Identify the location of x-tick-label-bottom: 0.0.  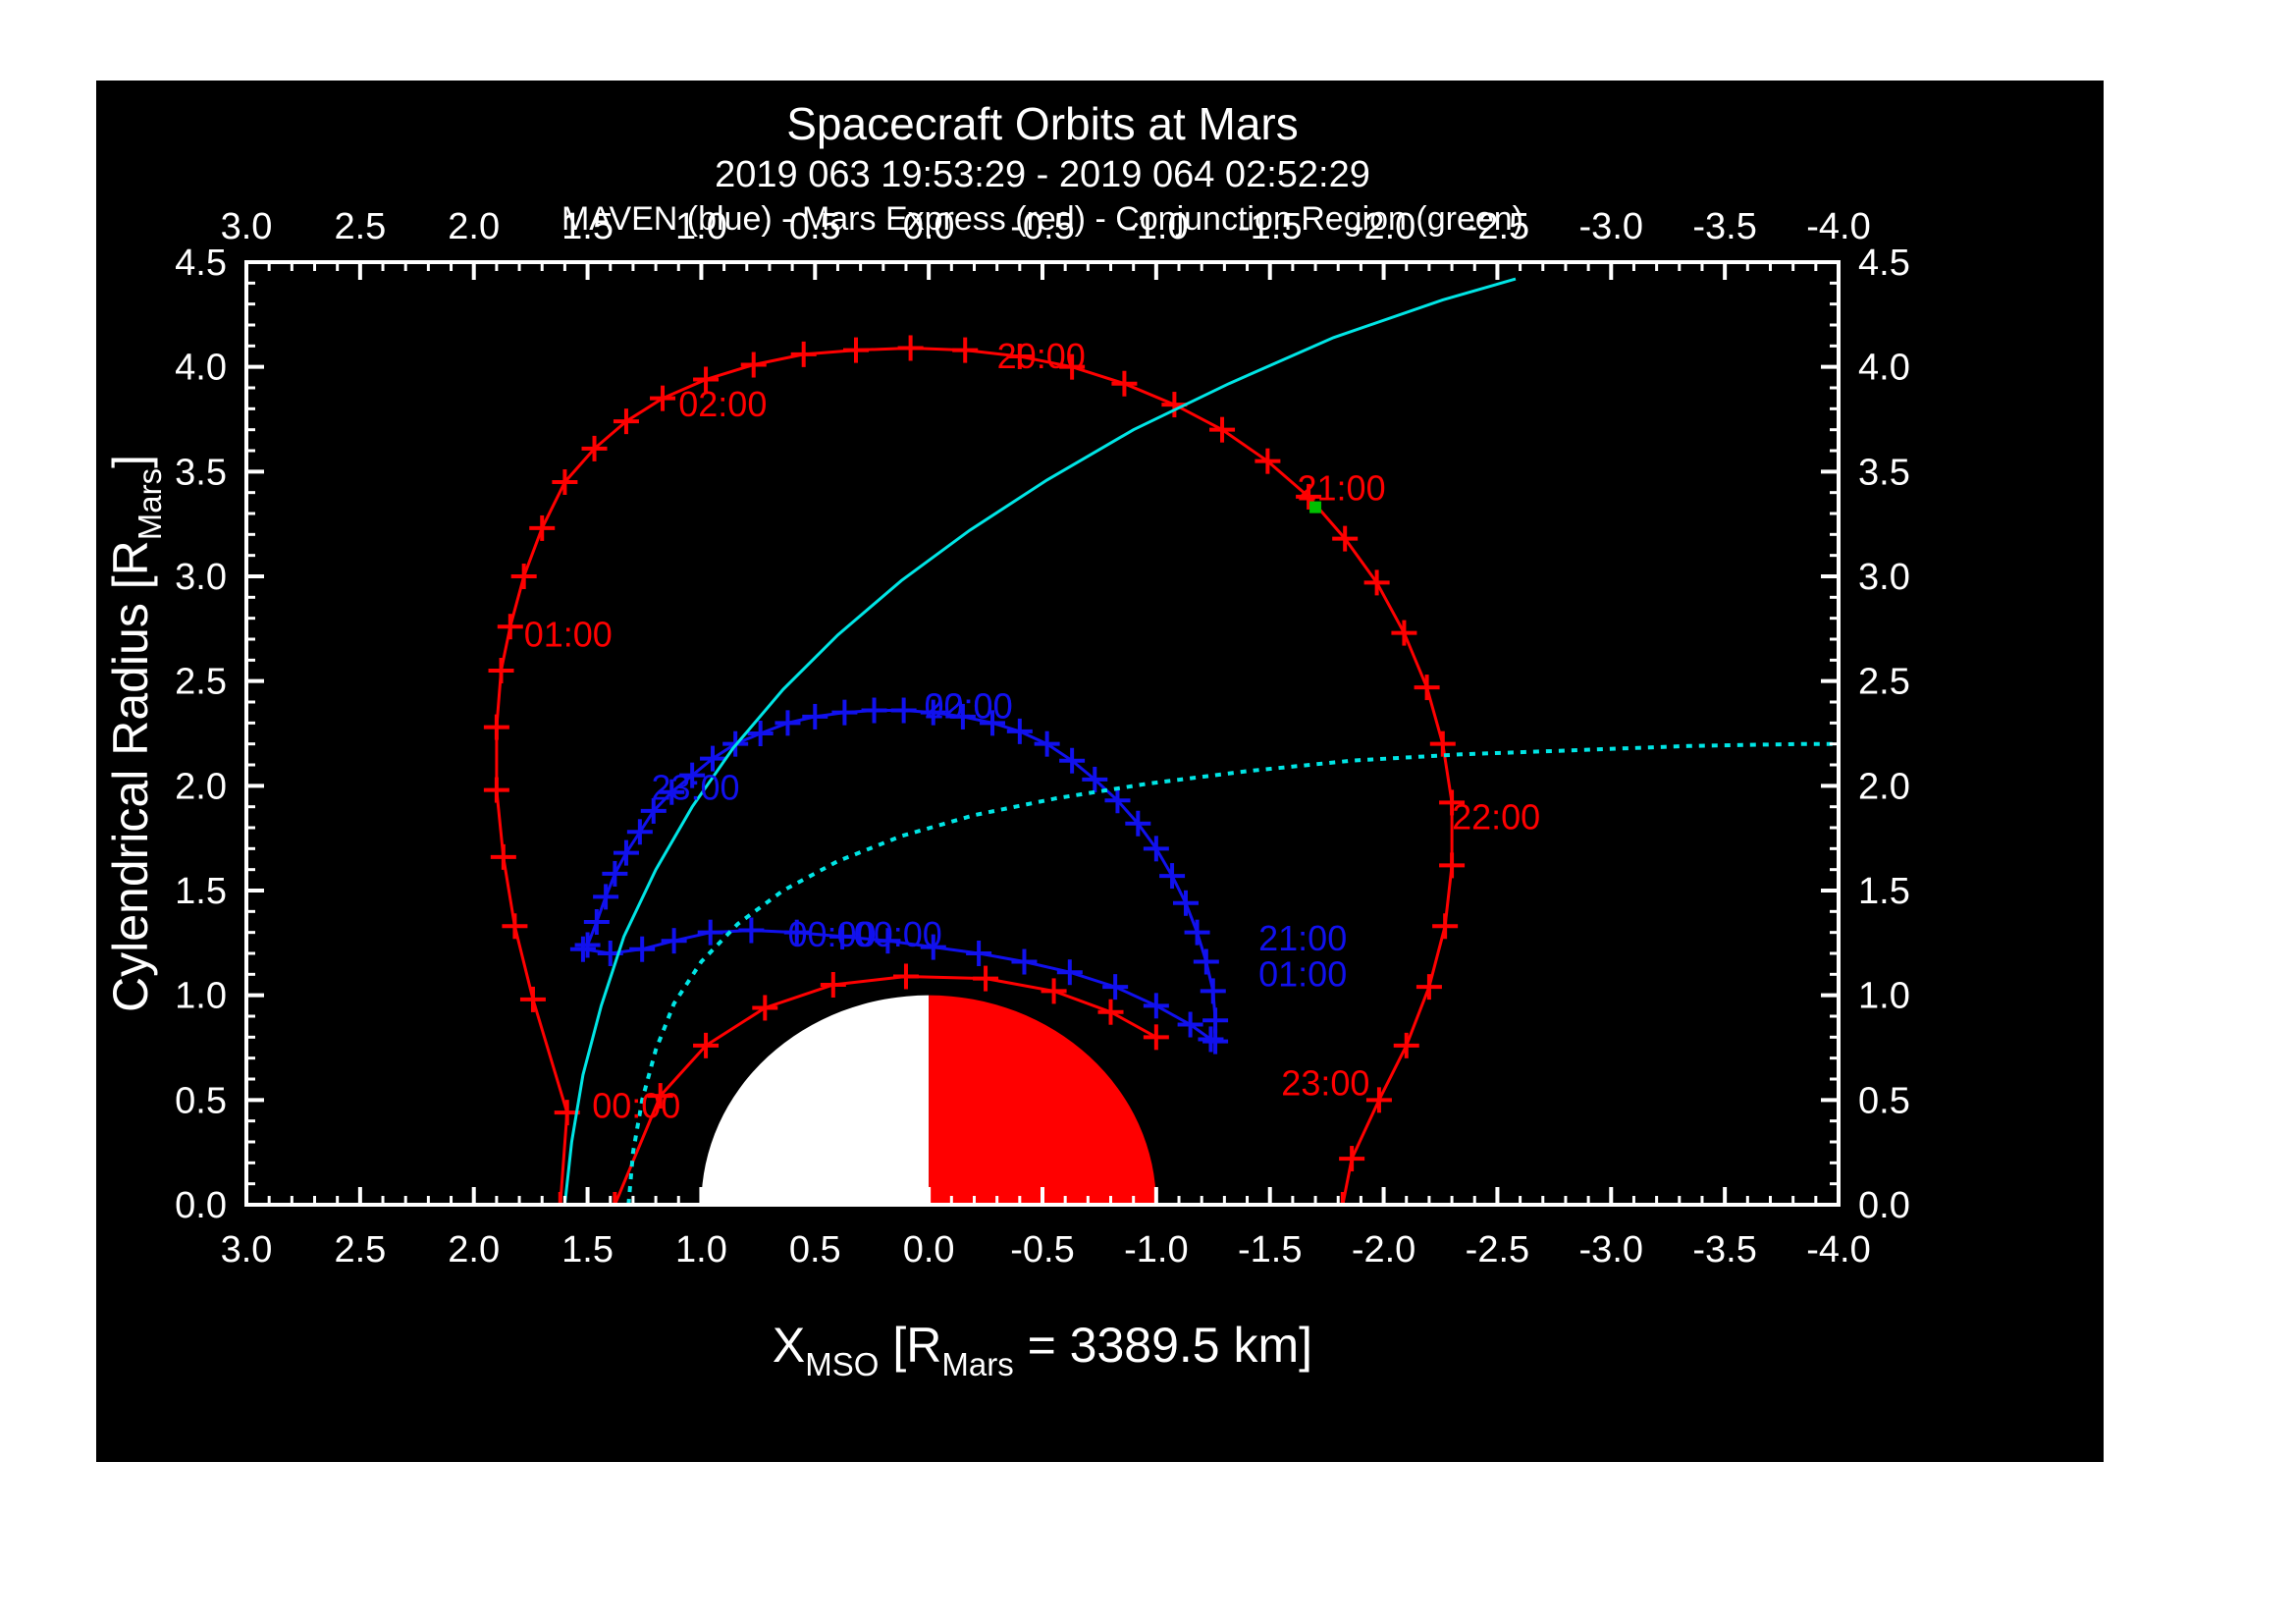
(929, 1250).